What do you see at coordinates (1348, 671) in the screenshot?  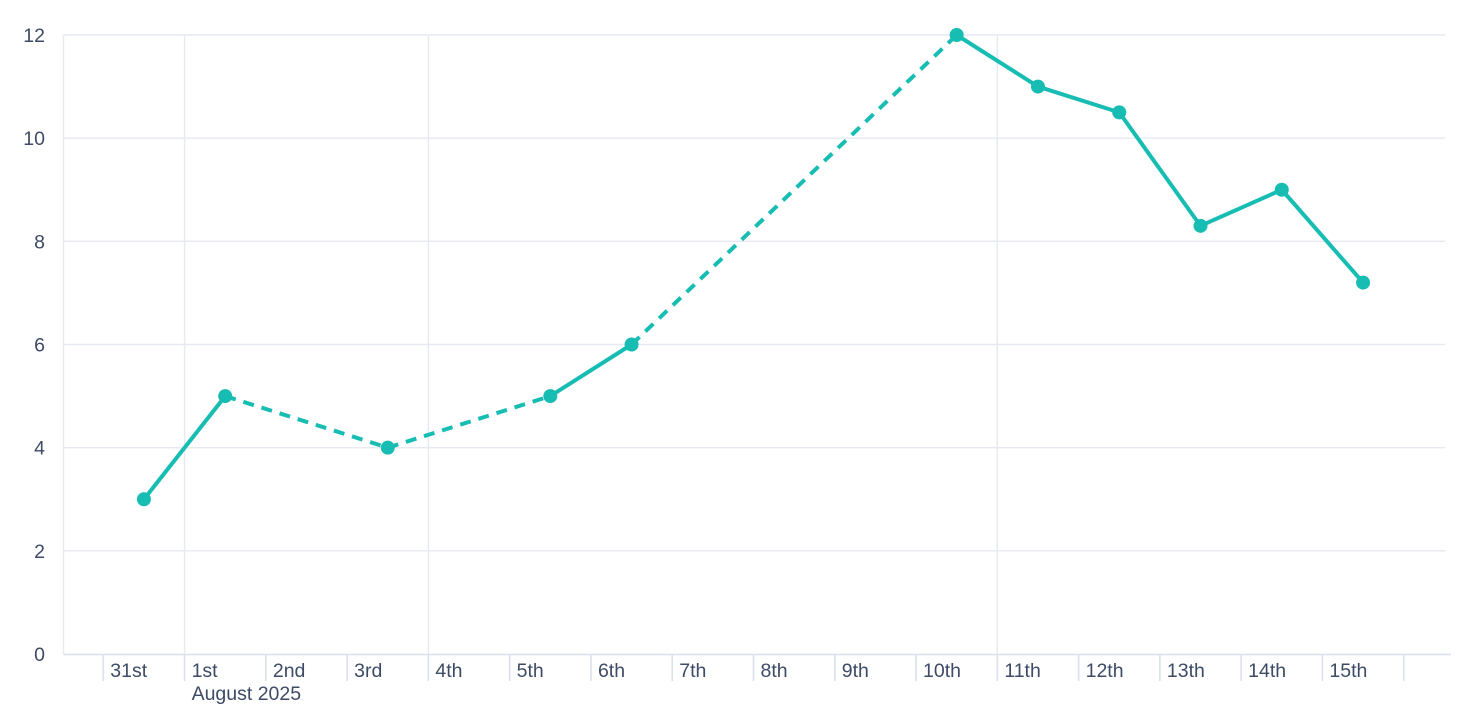 I see `x-tick-label: 15th` at bounding box center [1348, 671].